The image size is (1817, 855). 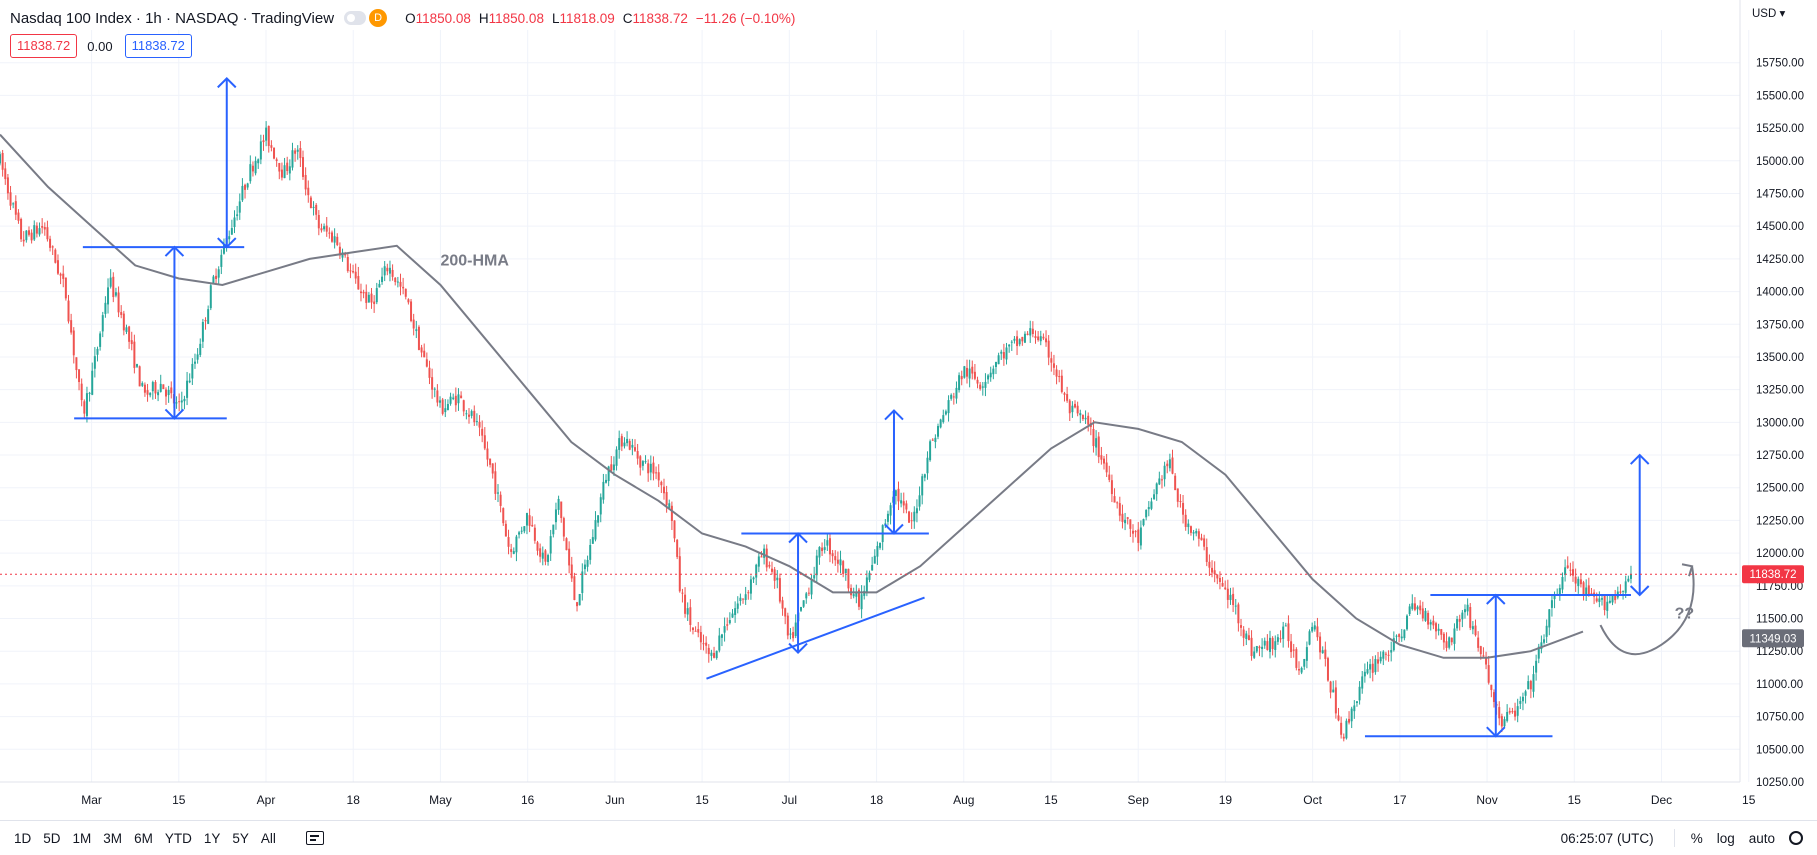 I want to click on currency-label: USD, so click(x=1764, y=14).